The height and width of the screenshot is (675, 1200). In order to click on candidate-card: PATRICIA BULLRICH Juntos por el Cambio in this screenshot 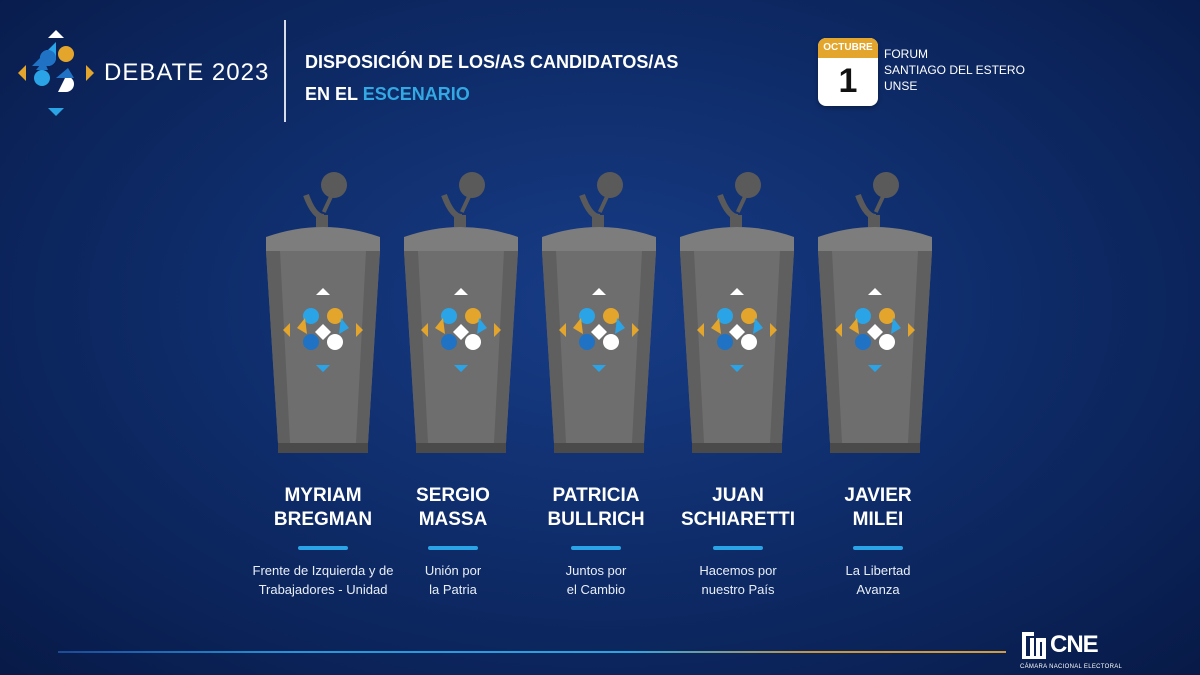, I will do `click(596, 541)`.